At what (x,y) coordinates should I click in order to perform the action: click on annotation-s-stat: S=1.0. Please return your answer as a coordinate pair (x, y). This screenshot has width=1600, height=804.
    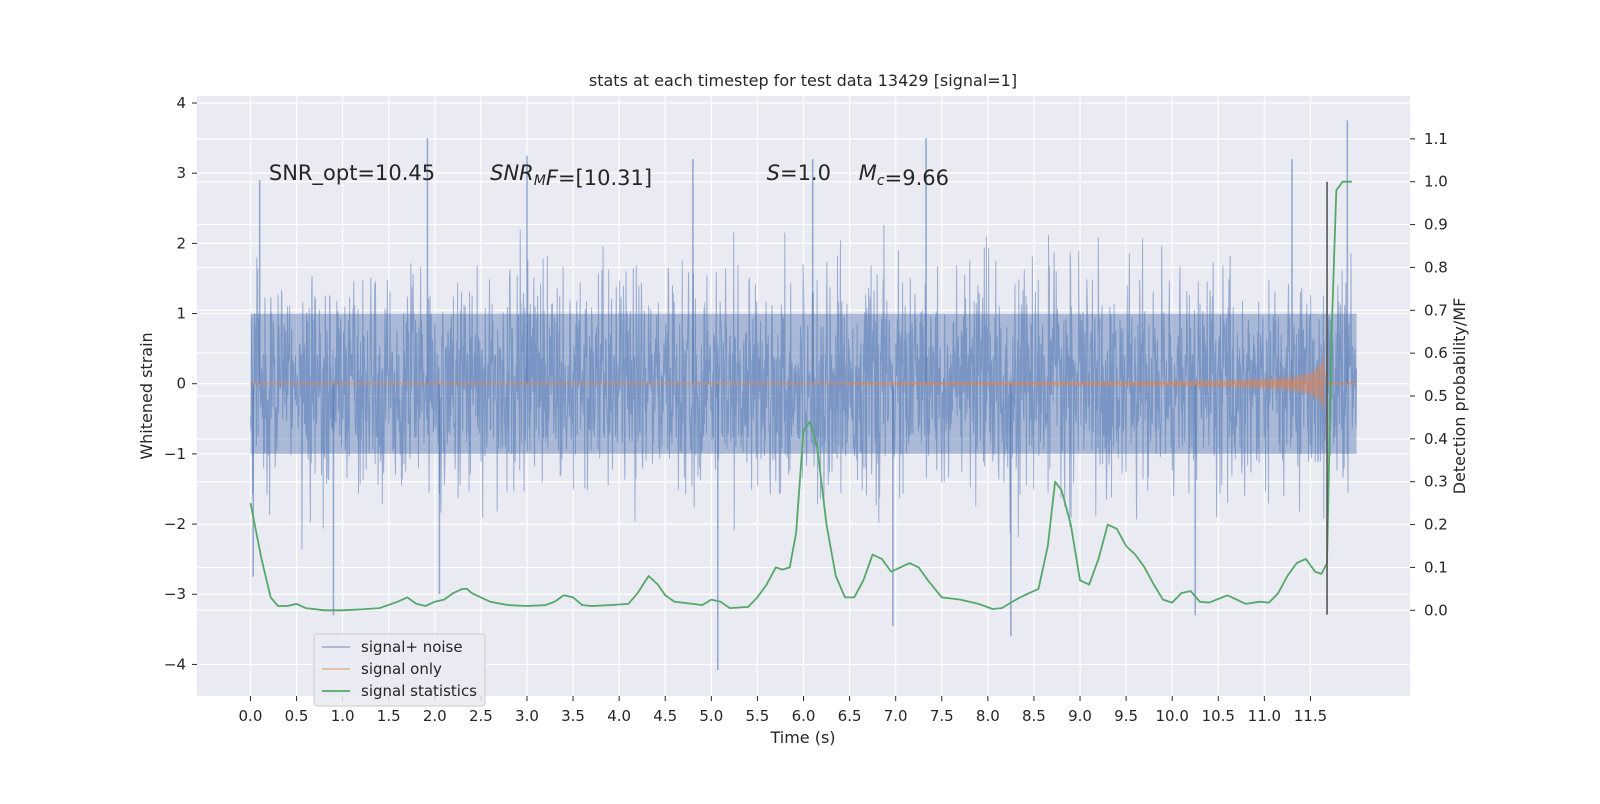
    Looking at the image, I should click on (799, 173).